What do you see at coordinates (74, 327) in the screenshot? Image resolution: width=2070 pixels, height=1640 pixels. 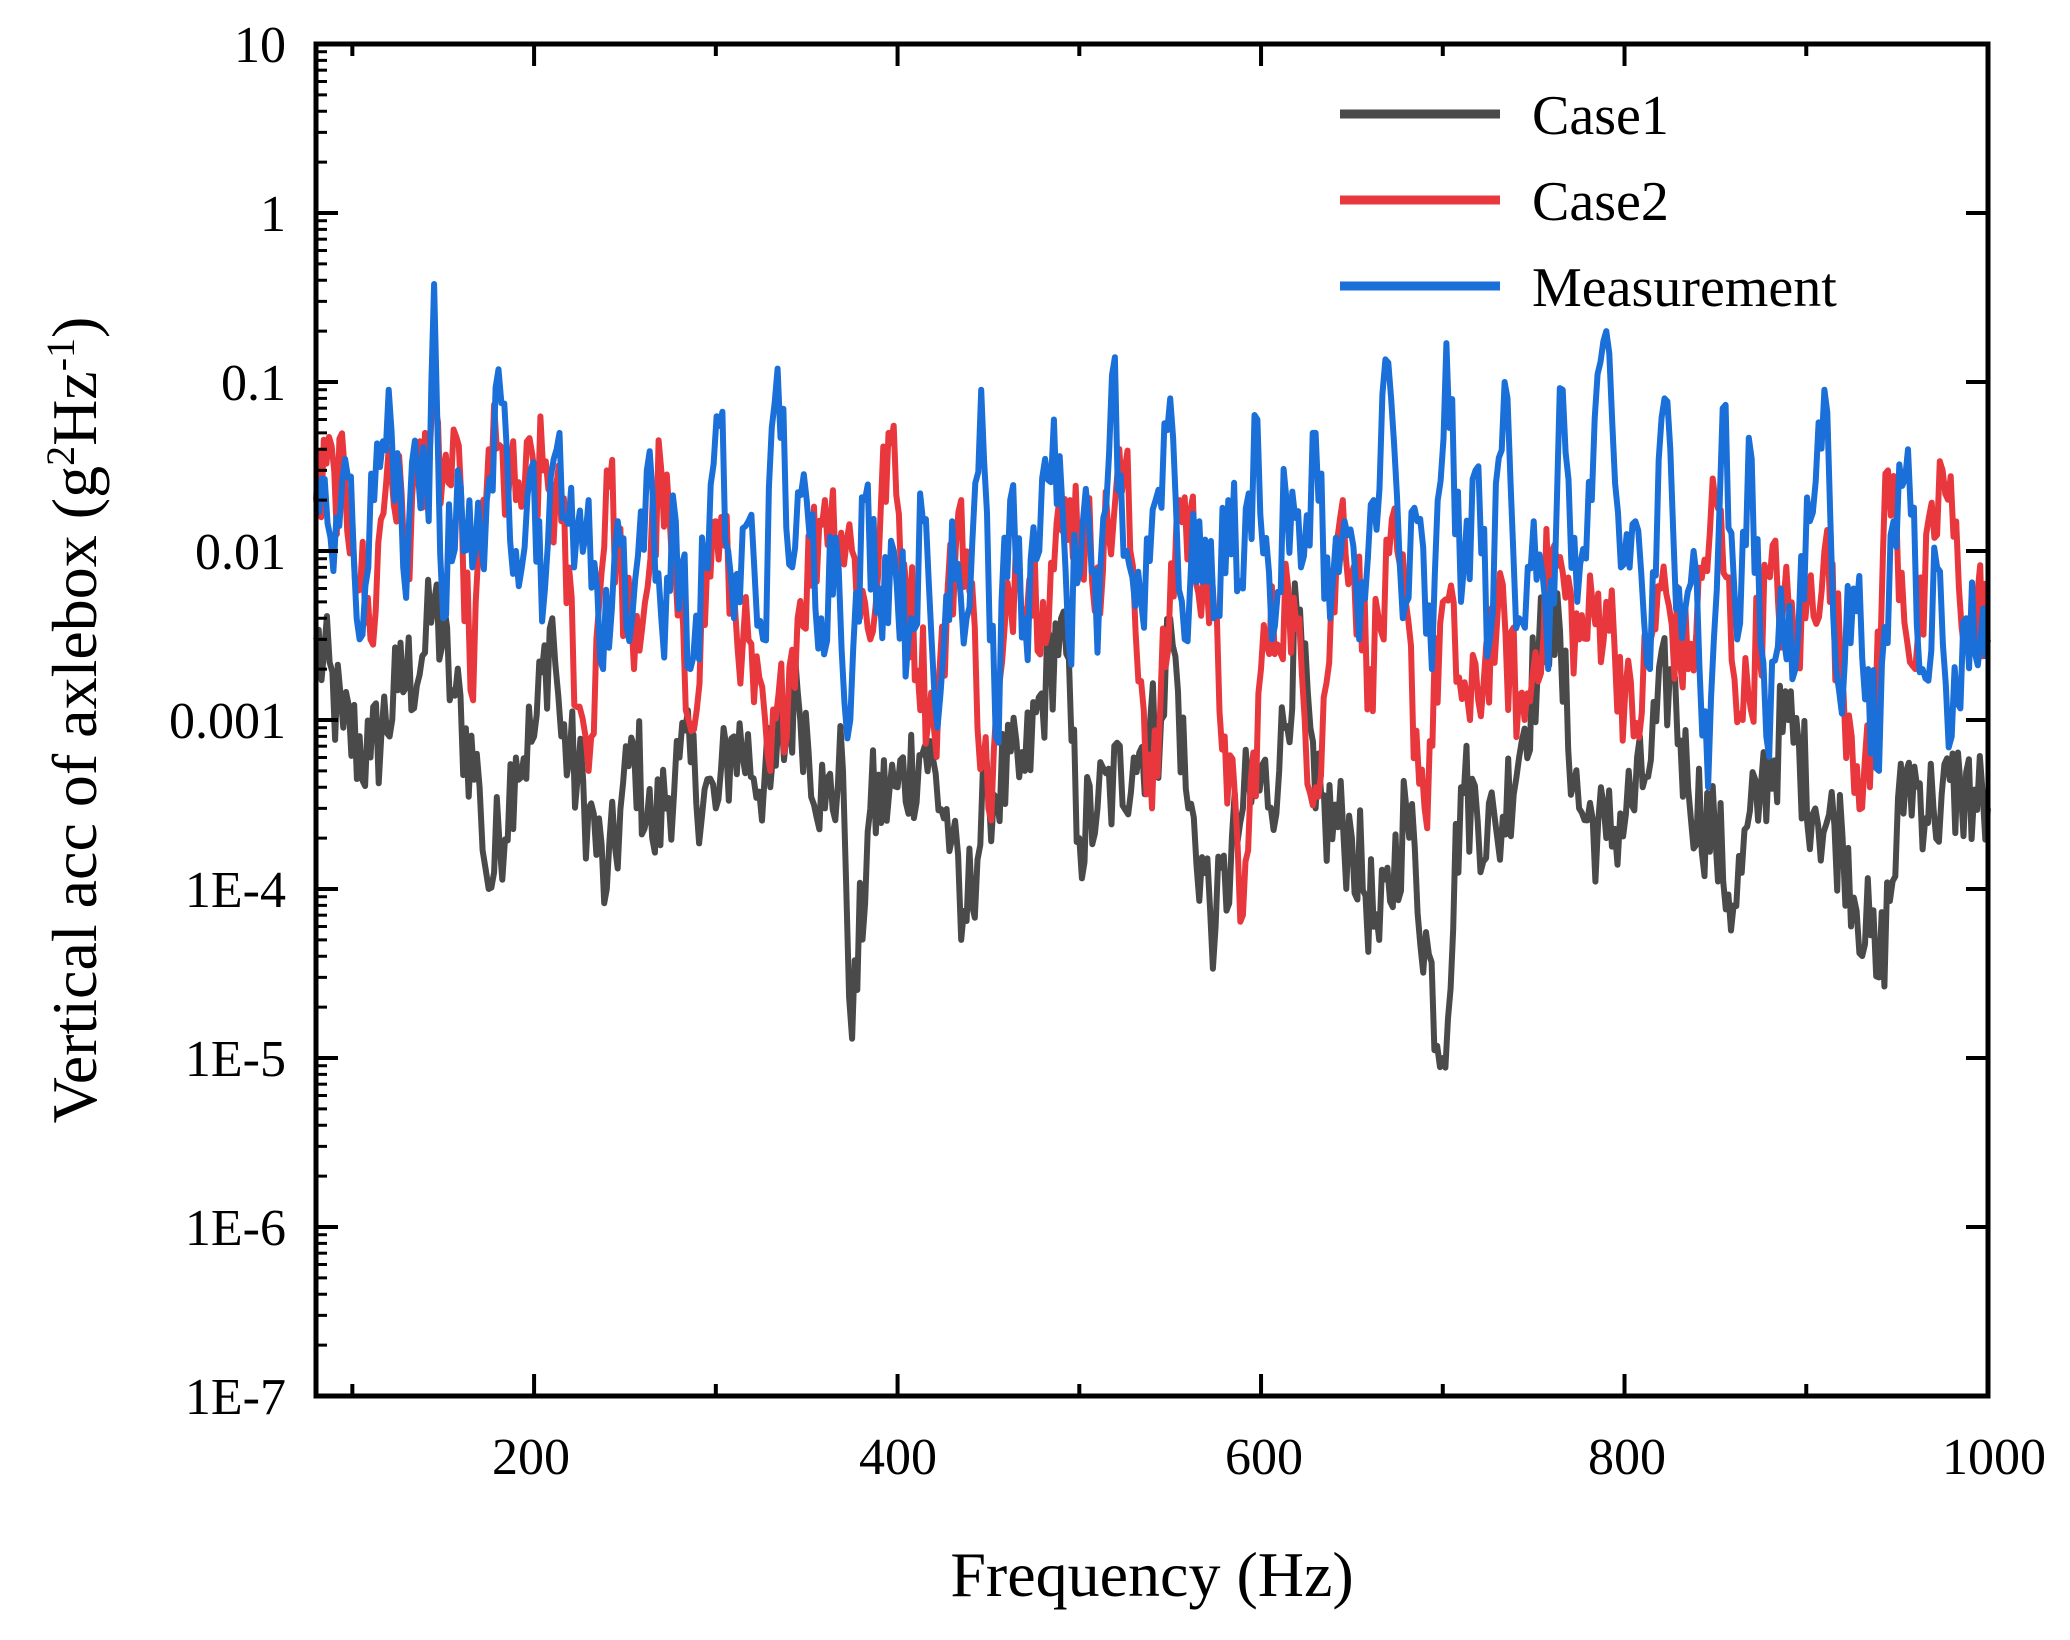 I see `y-axis-title-close: )` at bounding box center [74, 327].